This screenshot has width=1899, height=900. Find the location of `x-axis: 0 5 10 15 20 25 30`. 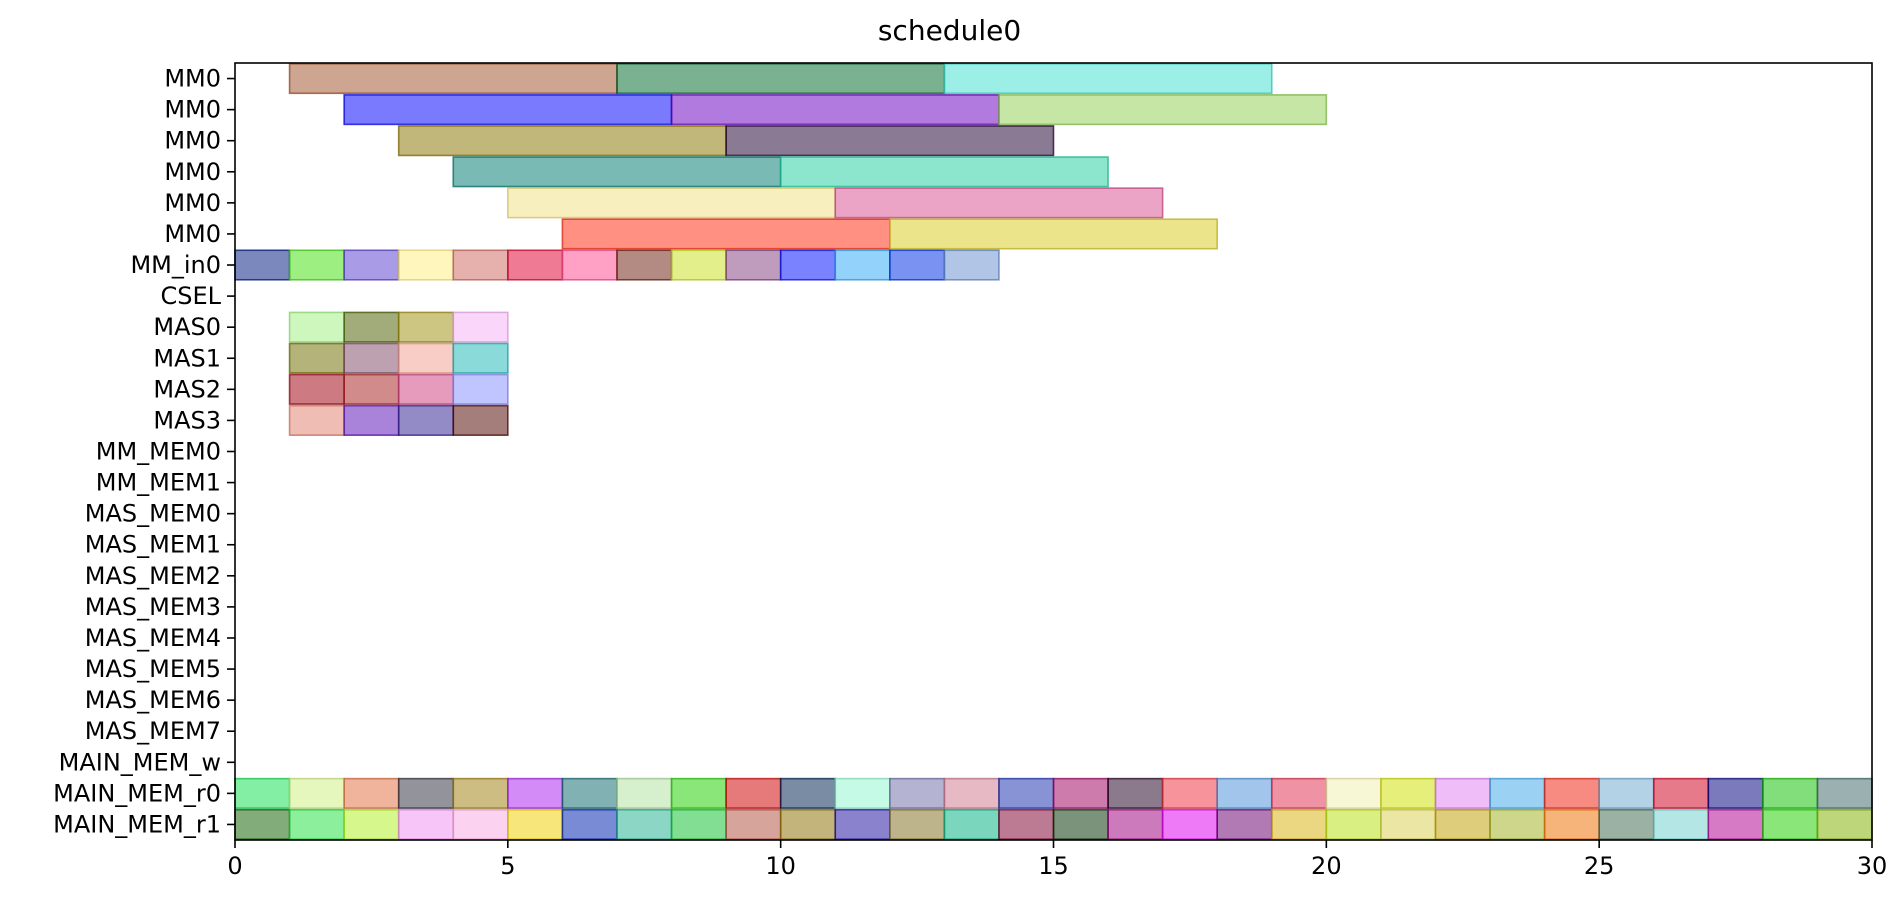

x-axis: 0 5 10 15 20 25 30 is located at coordinates (1057, 860).